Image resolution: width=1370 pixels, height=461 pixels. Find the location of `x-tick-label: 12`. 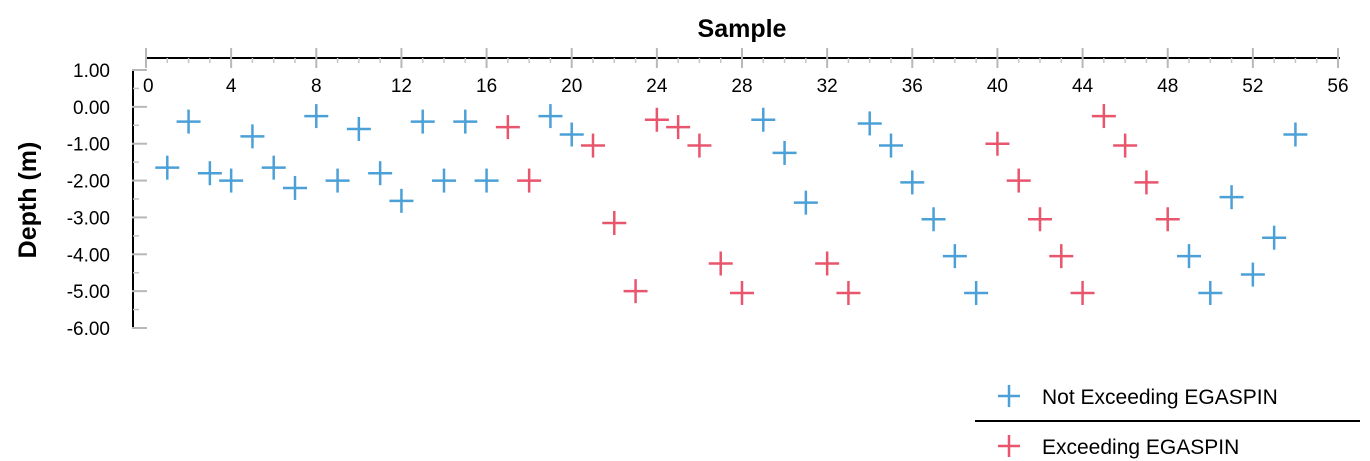

x-tick-label: 12 is located at coordinates (401, 86).